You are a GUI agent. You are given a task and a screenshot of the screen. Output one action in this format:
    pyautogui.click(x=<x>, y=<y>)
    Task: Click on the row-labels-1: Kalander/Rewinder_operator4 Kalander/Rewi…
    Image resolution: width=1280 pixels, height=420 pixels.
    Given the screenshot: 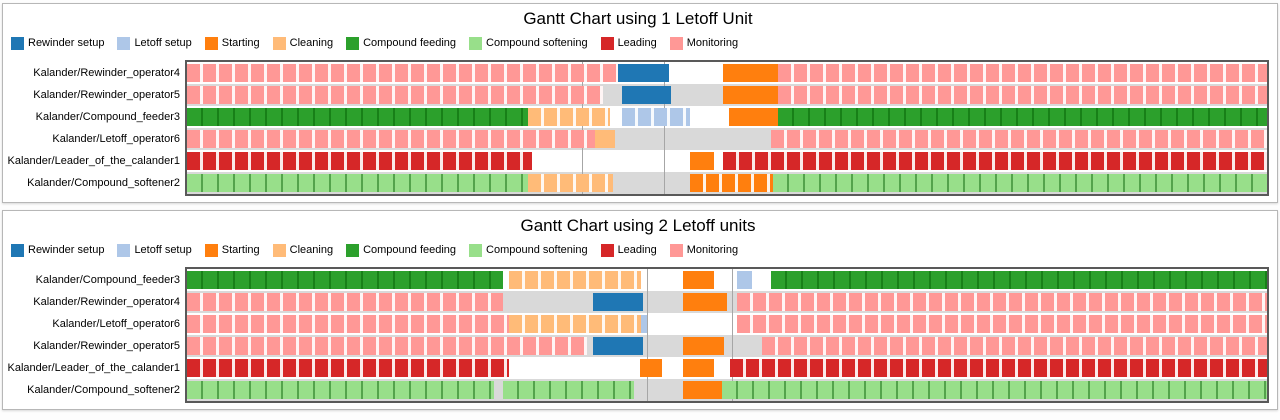 What is the action you would take?
    pyautogui.click(x=96, y=128)
    